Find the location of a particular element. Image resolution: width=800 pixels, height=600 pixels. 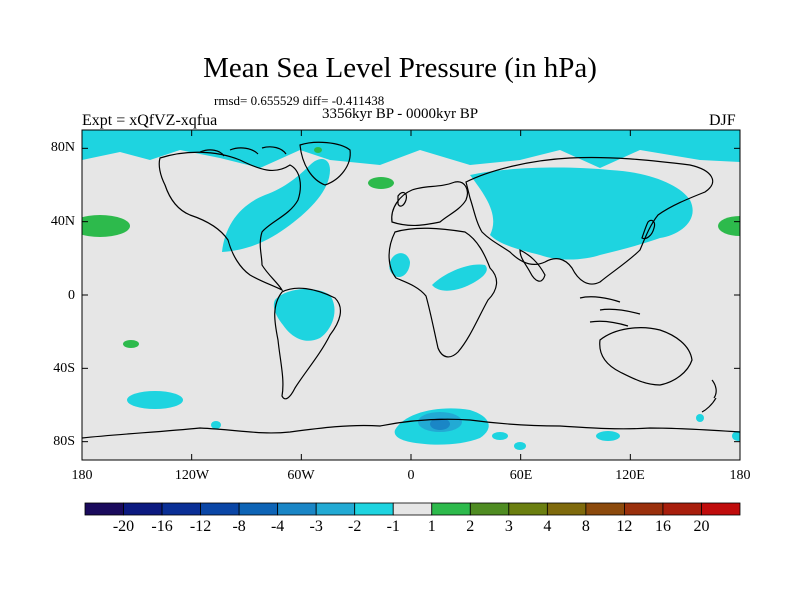

coast-antarctica is located at coordinates (411, 428).